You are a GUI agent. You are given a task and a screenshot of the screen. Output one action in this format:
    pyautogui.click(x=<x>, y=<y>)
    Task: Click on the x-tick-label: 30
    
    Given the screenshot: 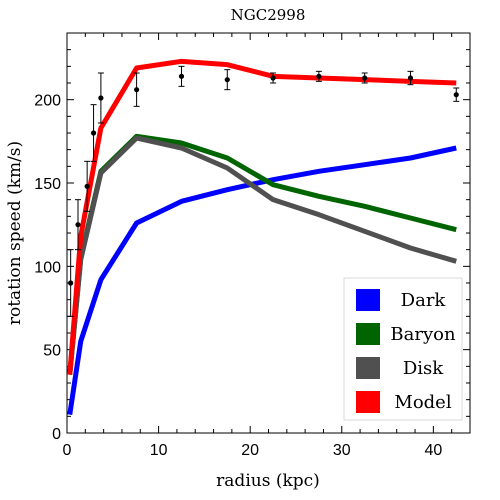 What is the action you would take?
    pyautogui.click(x=342, y=450)
    